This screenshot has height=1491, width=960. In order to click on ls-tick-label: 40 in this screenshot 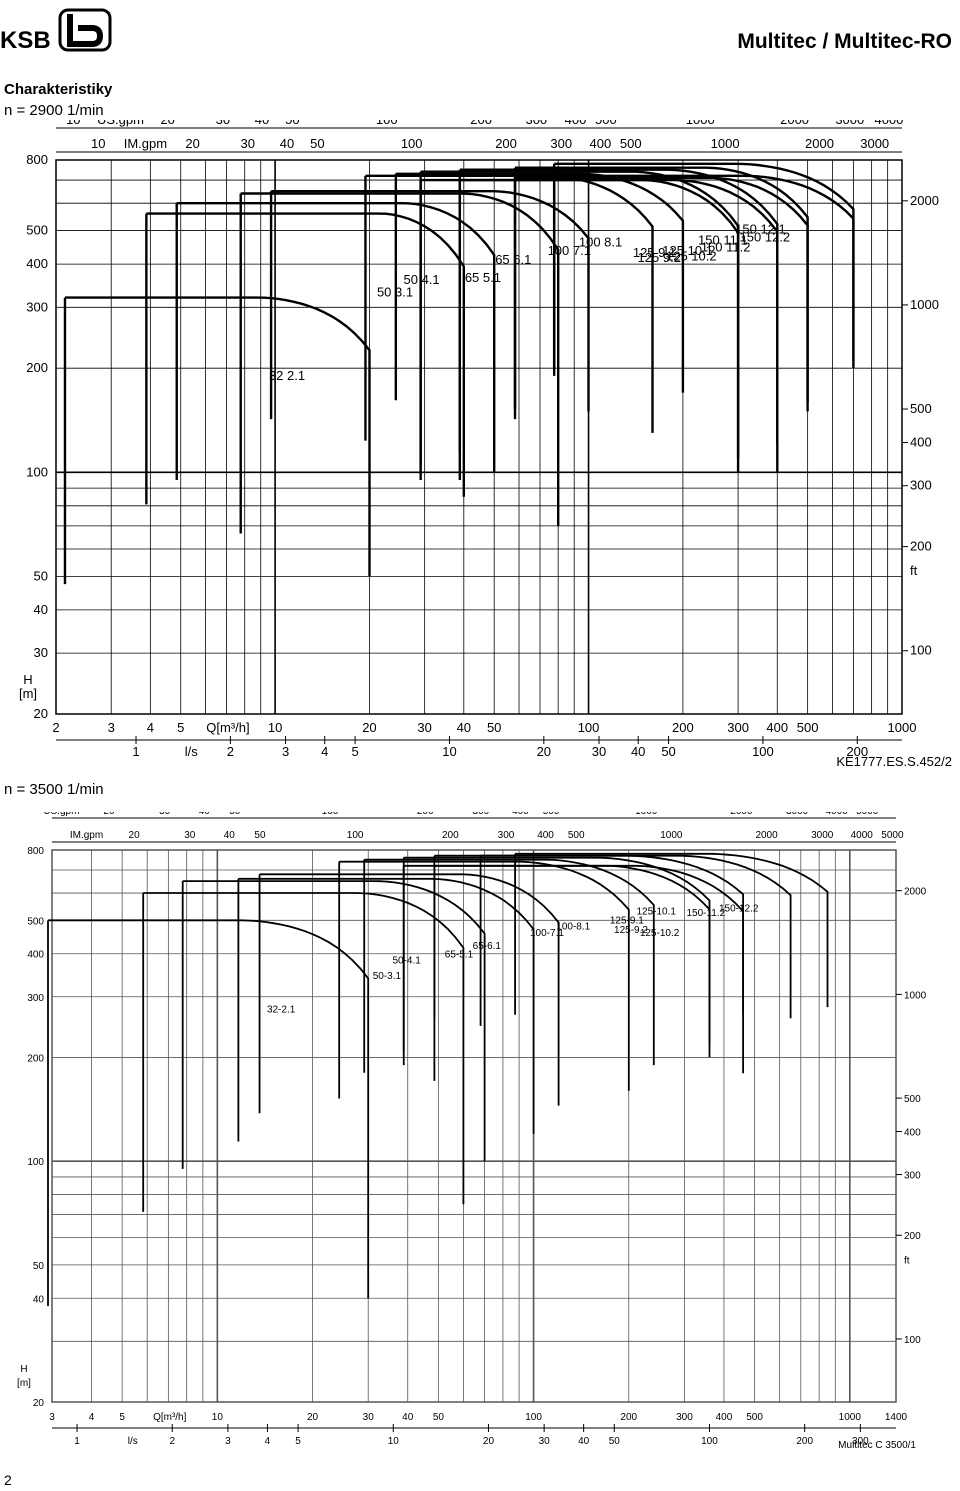, I will do `click(584, 1441)`.